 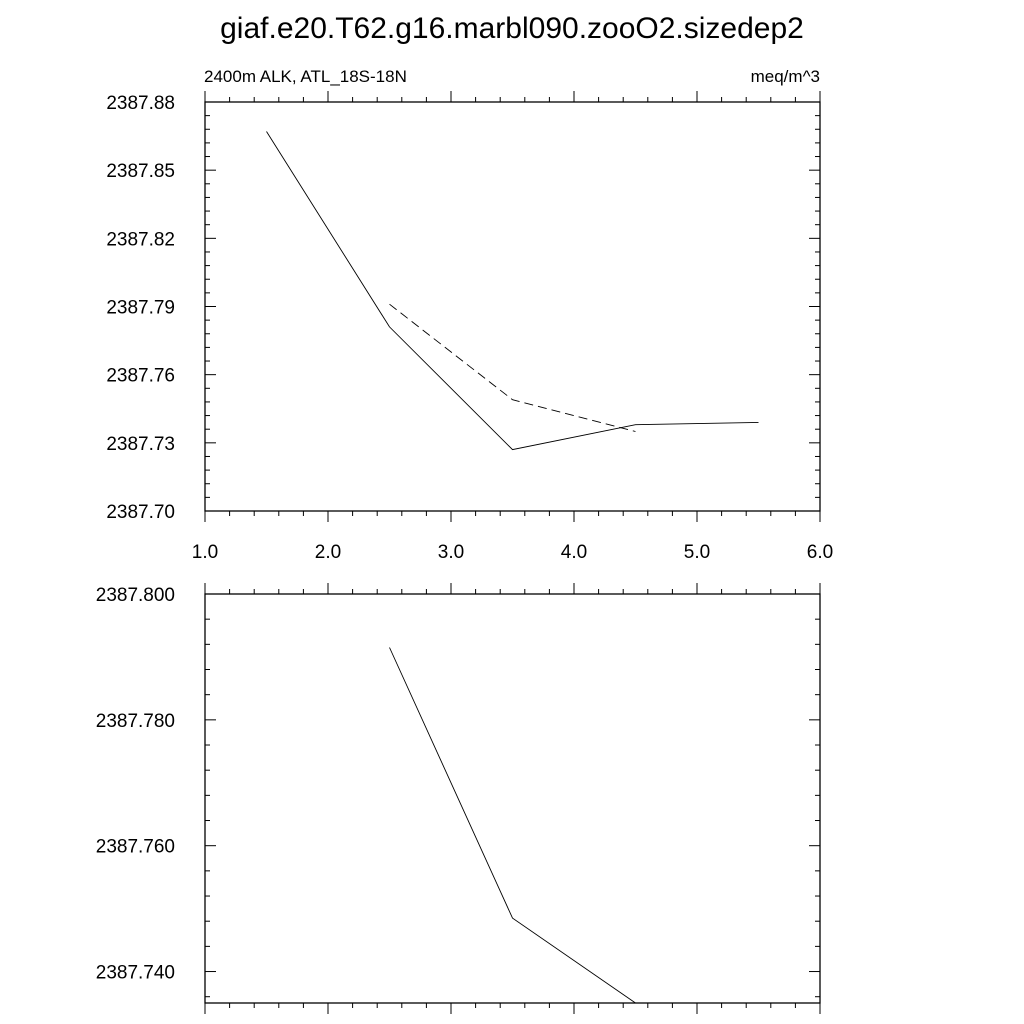 I want to click on chart-title: giaf.e20.T62.g16.marbl090.zooO2.sizedep2, so click(x=512, y=28).